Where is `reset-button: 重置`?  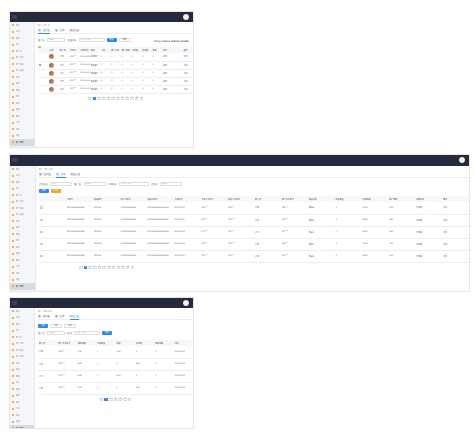 reset-button: 重置 is located at coordinates (124, 39).